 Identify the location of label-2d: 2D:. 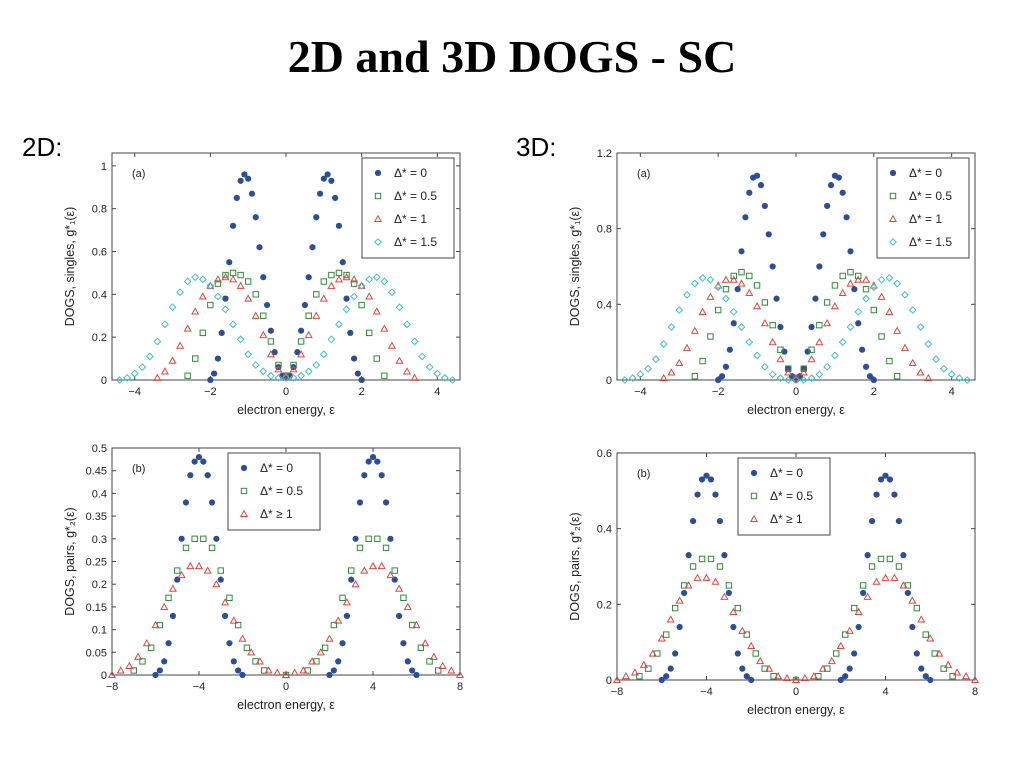
(42, 147).